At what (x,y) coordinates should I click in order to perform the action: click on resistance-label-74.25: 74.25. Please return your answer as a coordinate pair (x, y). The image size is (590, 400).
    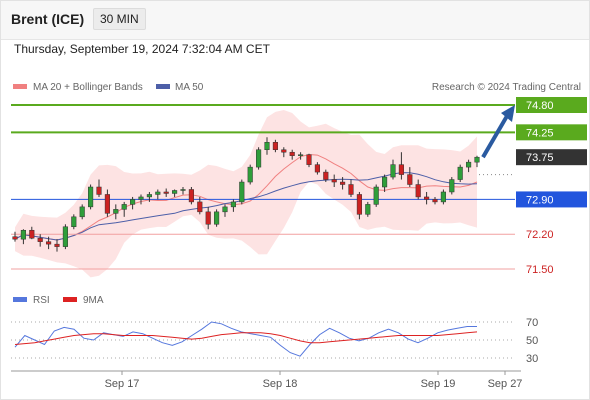
    Looking at the image, I should click on (540, 133).